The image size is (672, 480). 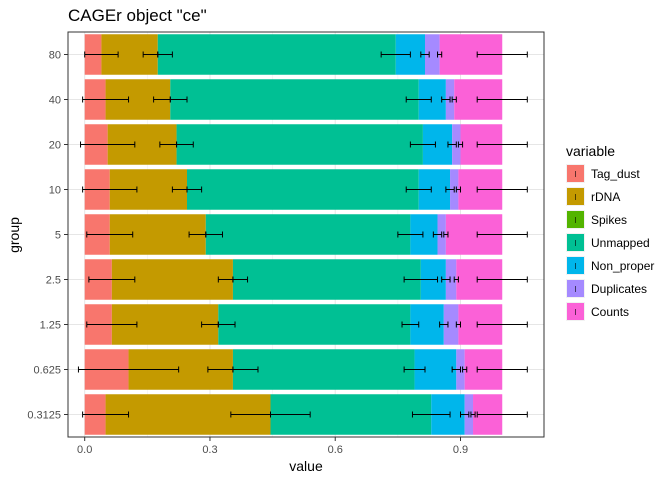 What do you see at coordinates (106, 414) in the screenshot?
I see `errorbar-tag_dust-0.3125` at bounding box center [106, 414].